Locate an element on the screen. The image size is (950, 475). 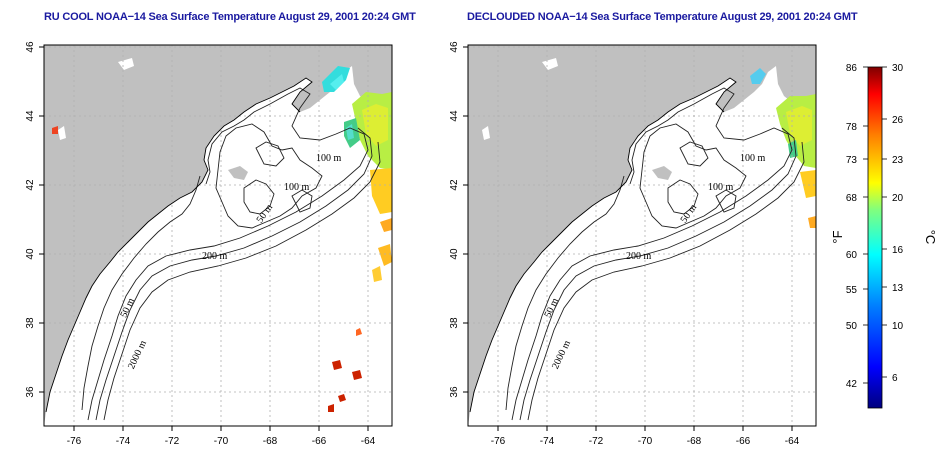
fahrenheit-tick: 42 is located at coordinates (852, 384).